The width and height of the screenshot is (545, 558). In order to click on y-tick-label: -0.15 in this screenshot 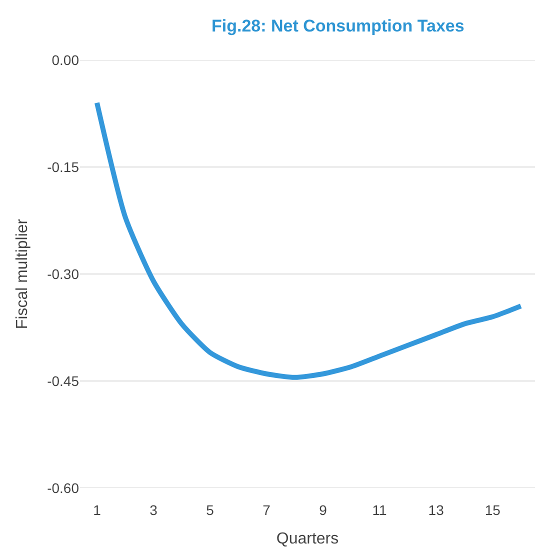, I will do `click(63, 166)`.